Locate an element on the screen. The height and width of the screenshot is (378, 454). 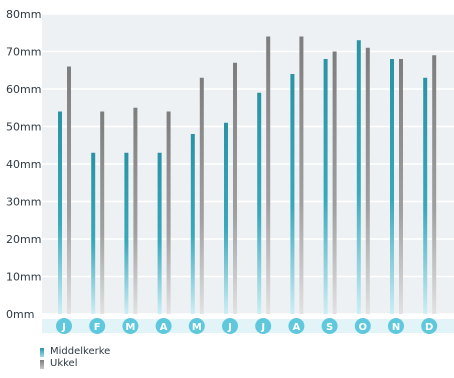
x-tick-label: O is located at coordinates (363, 327).